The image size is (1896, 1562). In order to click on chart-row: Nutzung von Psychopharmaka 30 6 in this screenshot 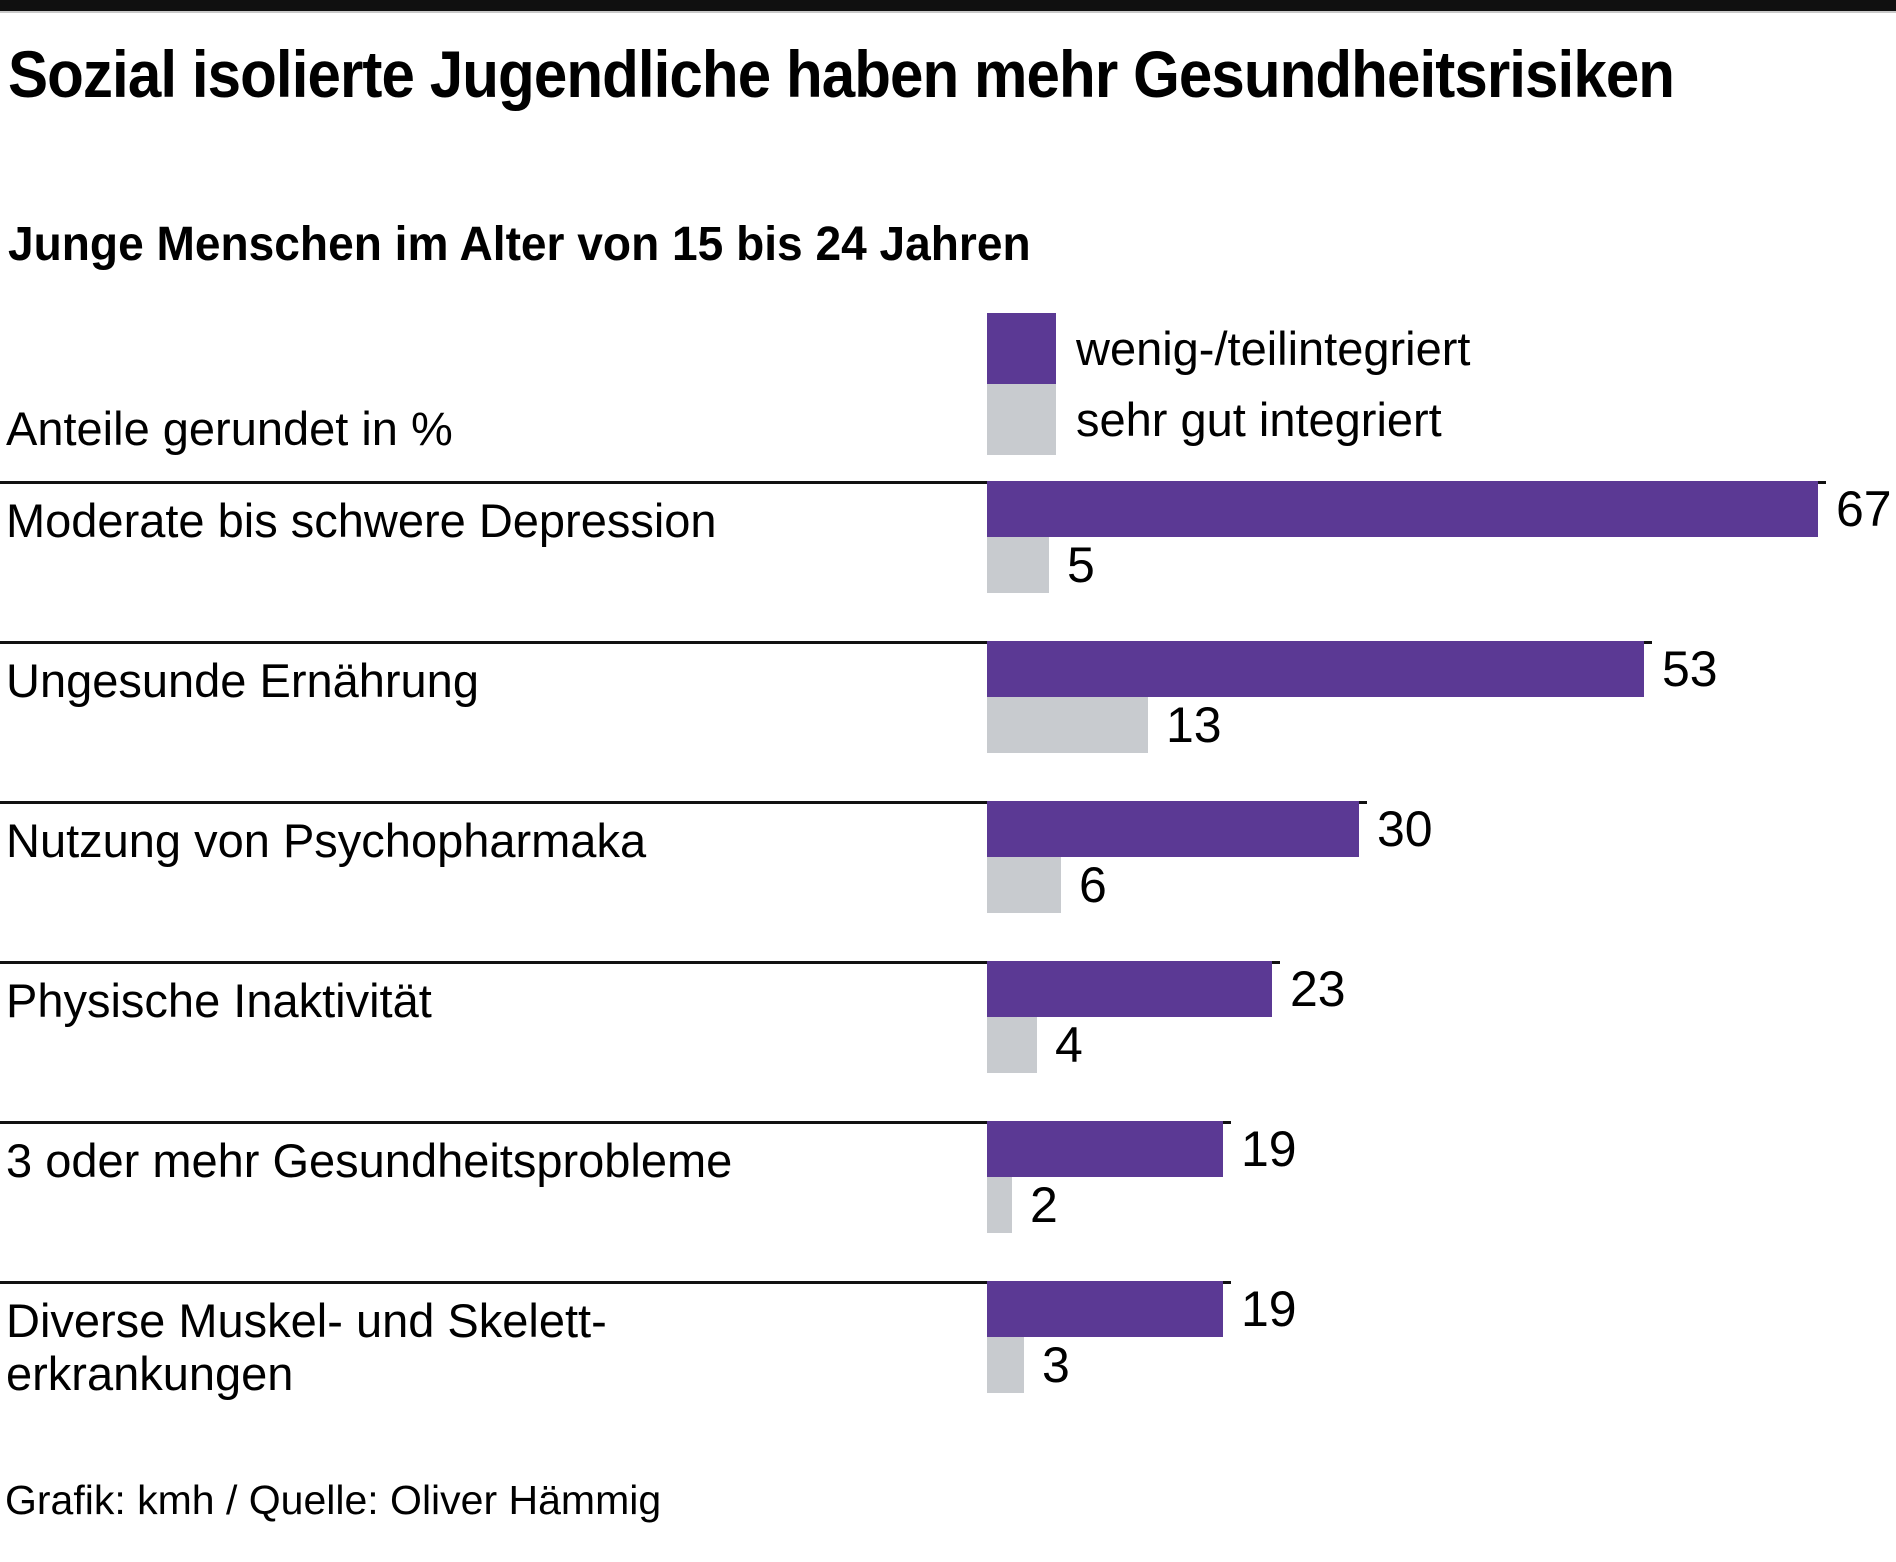, I will do `click(948, 879)`.